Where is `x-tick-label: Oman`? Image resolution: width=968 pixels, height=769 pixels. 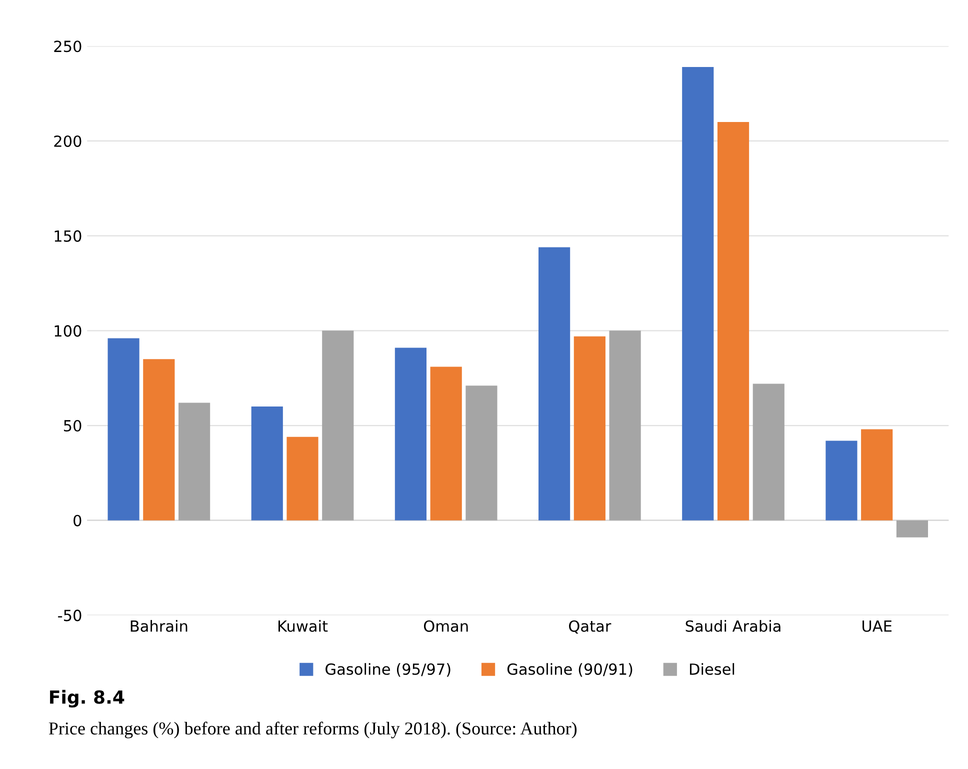 x-tick-label: Oman is located at coordinates (446, 626).